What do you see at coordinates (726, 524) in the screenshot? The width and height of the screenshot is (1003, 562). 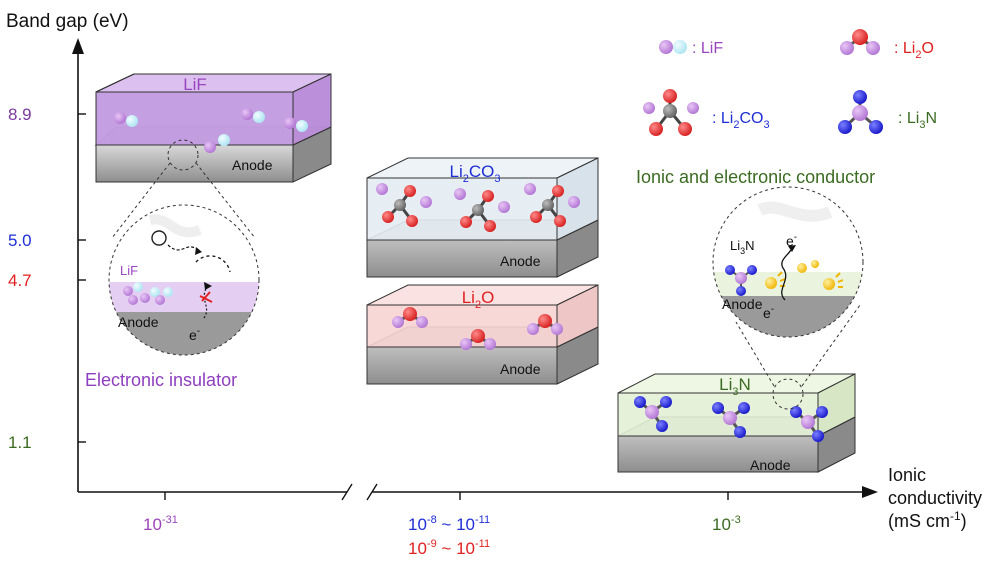 I see `x-tick-li3n: 10-3` at bounding box center [726, 524].